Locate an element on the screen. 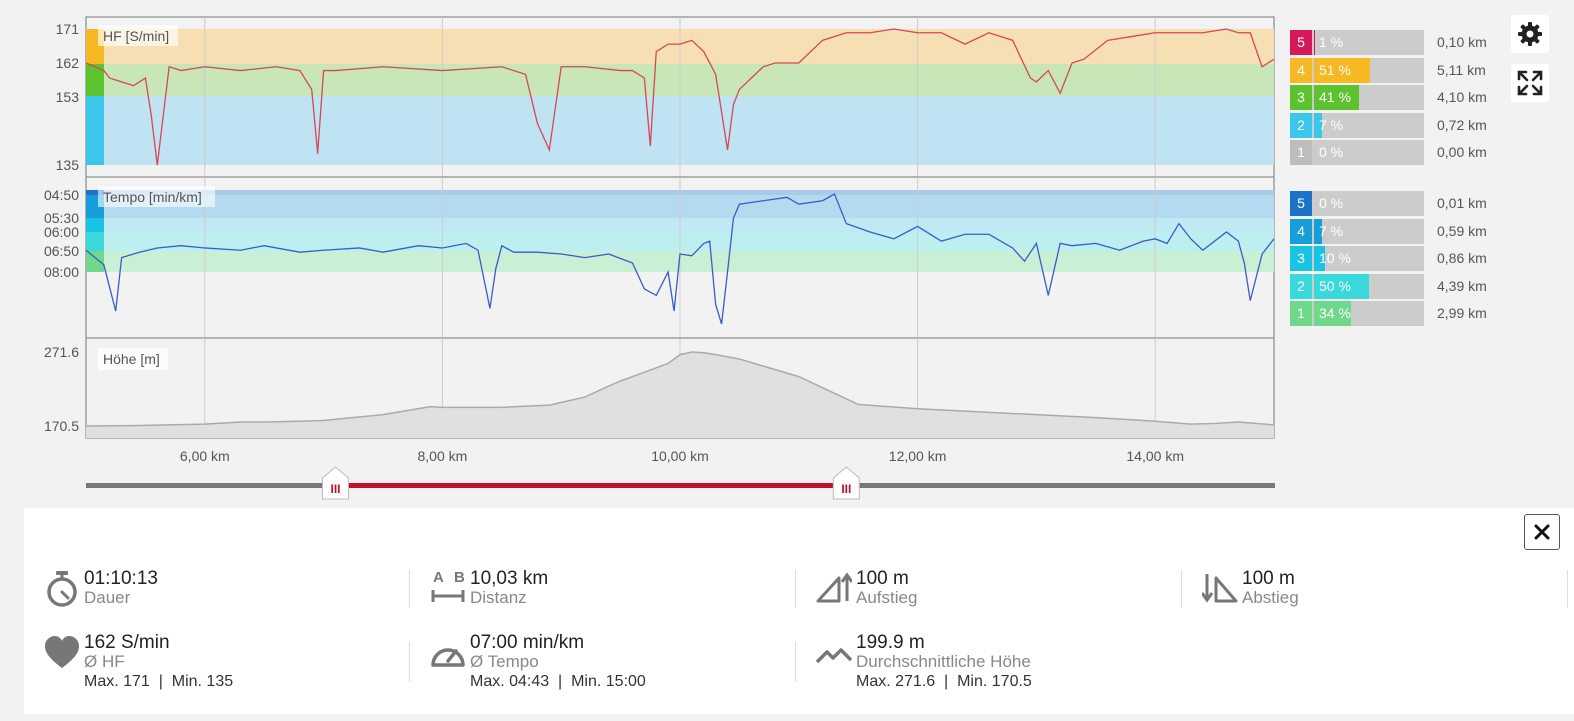  pace-zone3-marker is located at coordinates (95, 225).